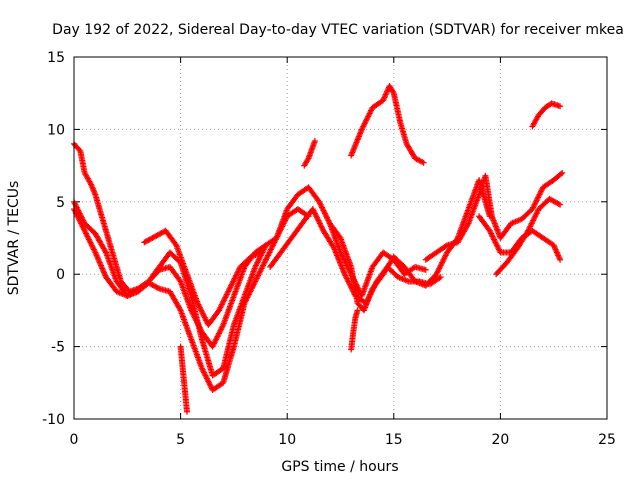 The image size is (640, 480). I want to click on series-sat-j, so click(528, 236).